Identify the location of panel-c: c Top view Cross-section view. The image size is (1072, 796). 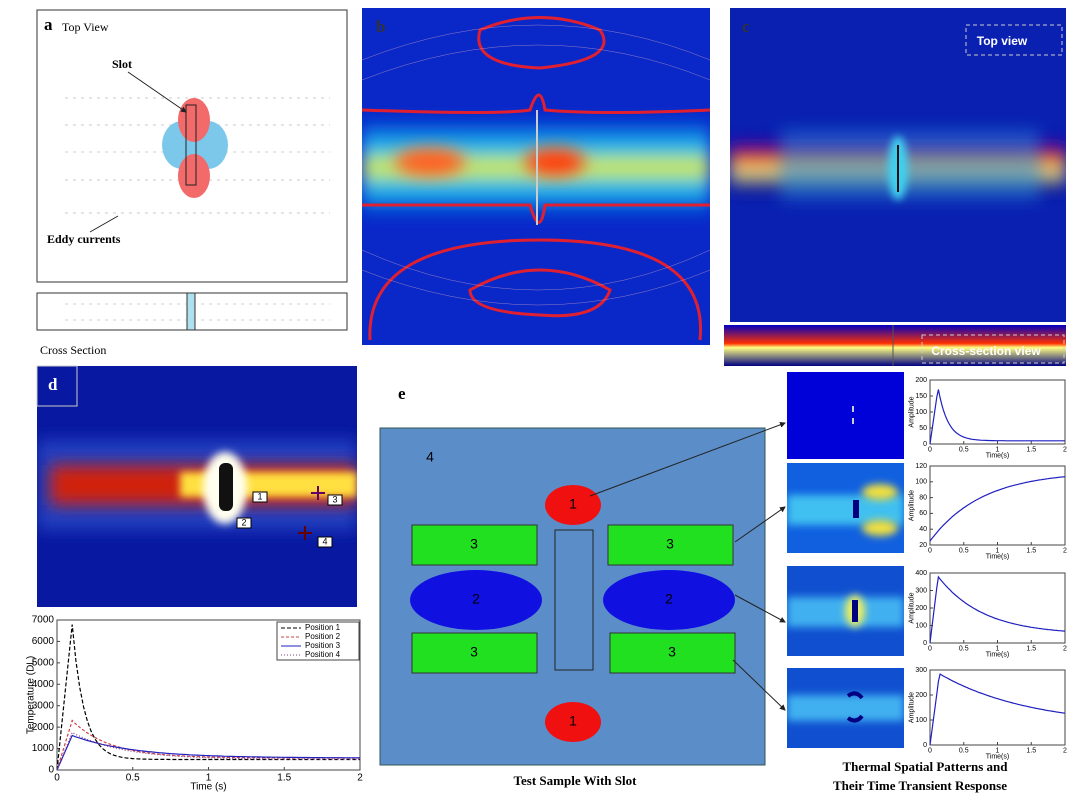
(895, 187).